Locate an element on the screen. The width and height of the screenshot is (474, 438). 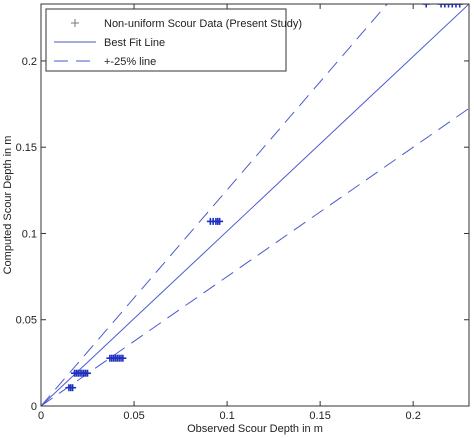
y-axis-title: Computed Scour Depth in m is located at coordinates (8, 205).